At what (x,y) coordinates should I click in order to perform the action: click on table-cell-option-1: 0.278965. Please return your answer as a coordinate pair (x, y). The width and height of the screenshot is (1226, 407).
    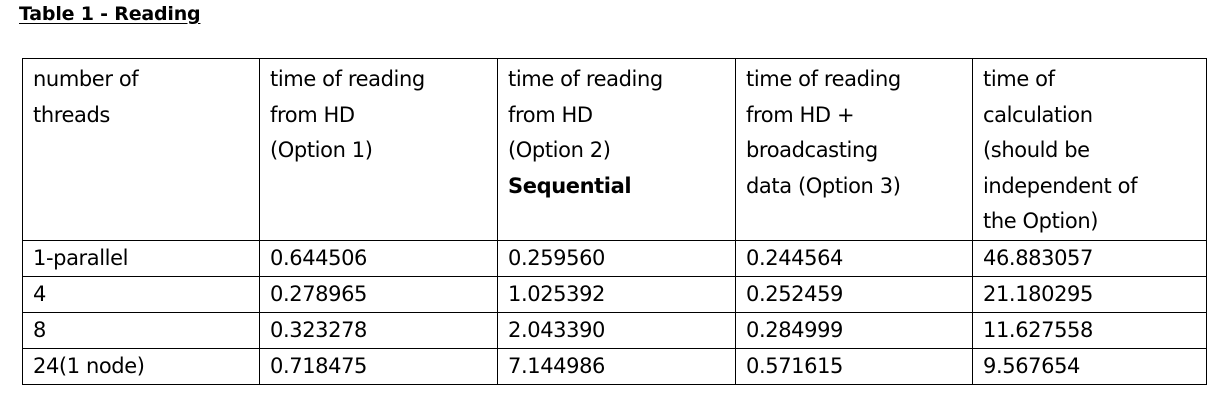
    Looking at the image, I should click on (378, 294).